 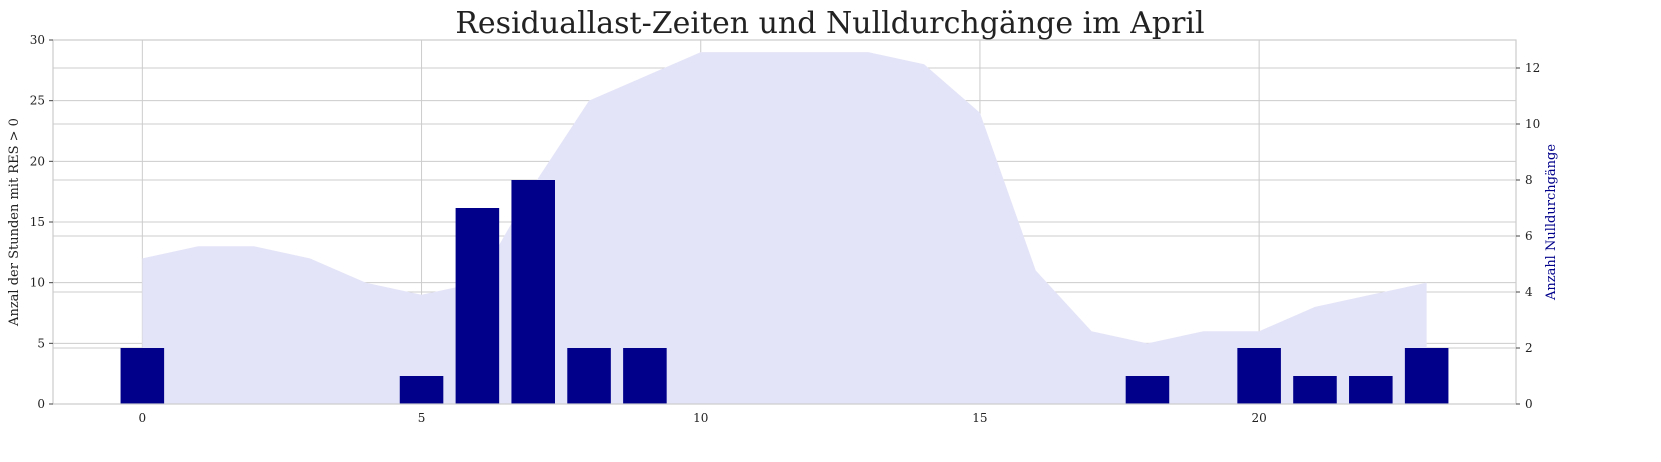 What do you see at coordinates (37, 40) in the screenshot?
I see `y-left-tick-label: 30` at bounding box center [37, 40].